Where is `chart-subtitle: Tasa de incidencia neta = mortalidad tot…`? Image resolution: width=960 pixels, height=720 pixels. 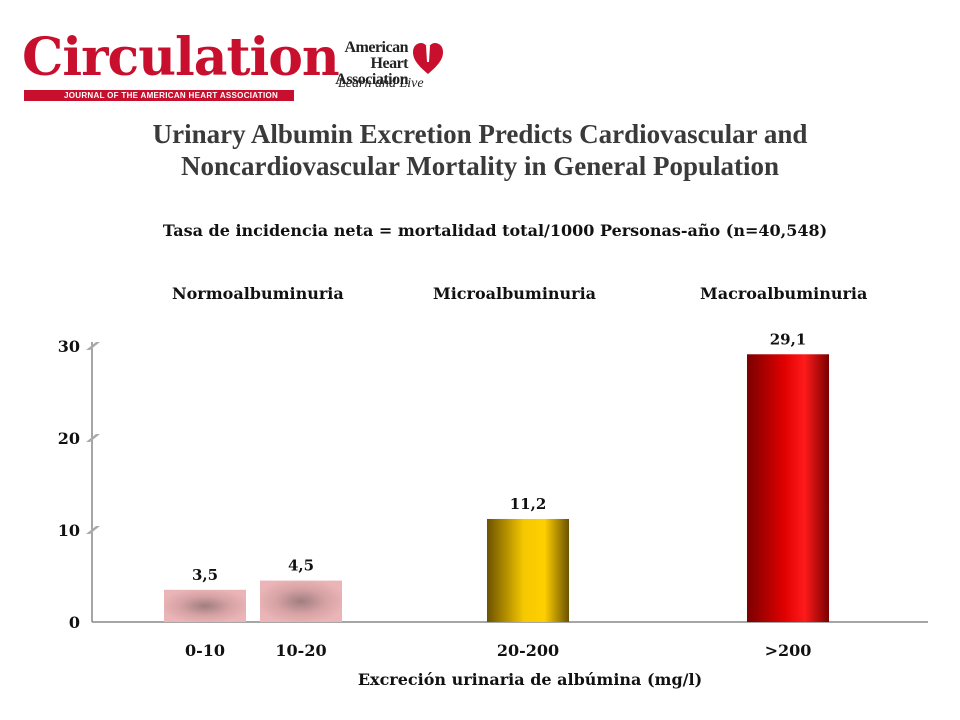
chart-subtitle: Tasa de incidencia neta = mortalidad tot… is located at coordinates (495, 230).